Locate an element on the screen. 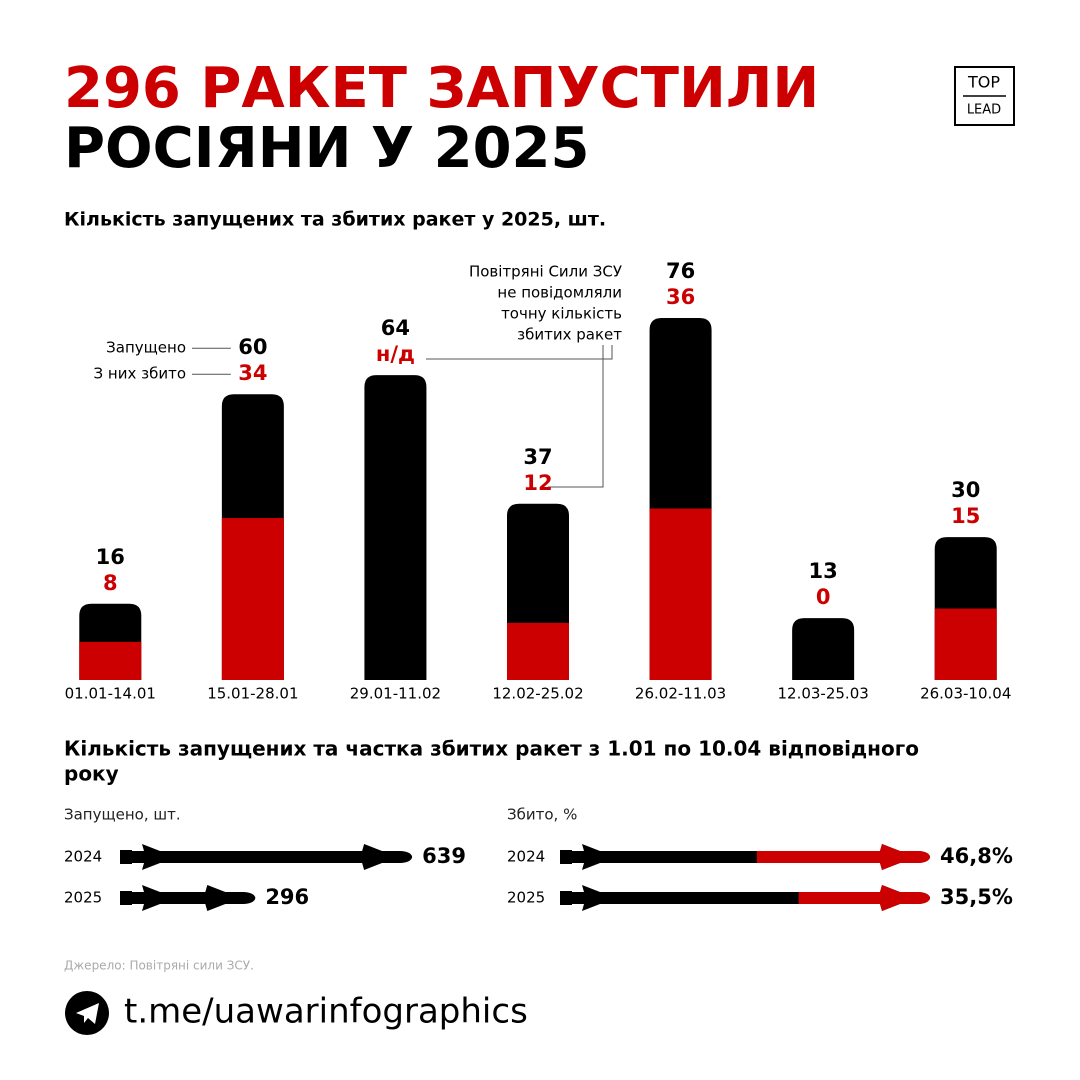 Image resolution: width=1080 pixels, height=1080 pixels. value-label: 15 is located at coordinates (965, 516).